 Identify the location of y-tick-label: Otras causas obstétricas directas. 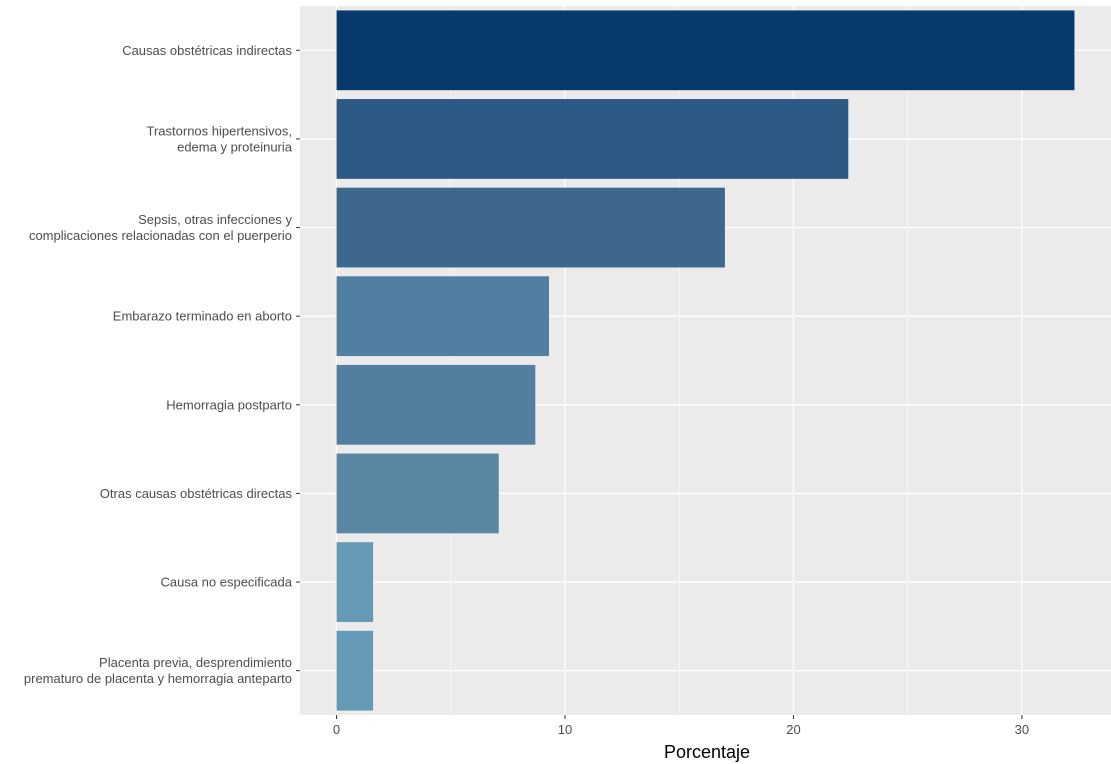
(196, 493).